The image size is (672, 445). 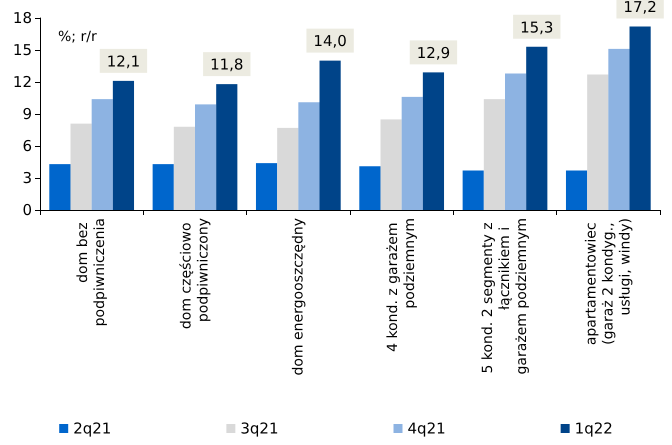 I want to click on x-tick-label: apartamentowiec (garaż 2 kondyg., usługi, windy), so click(x=608, y=282).